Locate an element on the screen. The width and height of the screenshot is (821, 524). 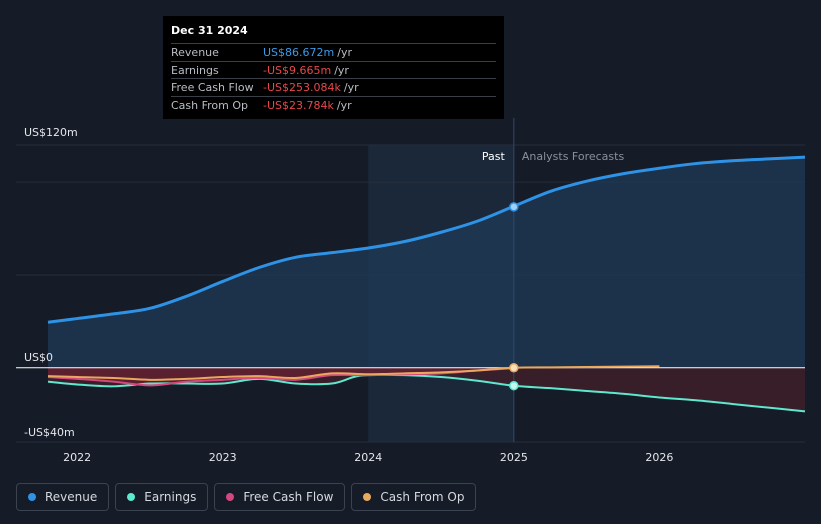
cash-from-op-marker is located at coordinates (514, 368).